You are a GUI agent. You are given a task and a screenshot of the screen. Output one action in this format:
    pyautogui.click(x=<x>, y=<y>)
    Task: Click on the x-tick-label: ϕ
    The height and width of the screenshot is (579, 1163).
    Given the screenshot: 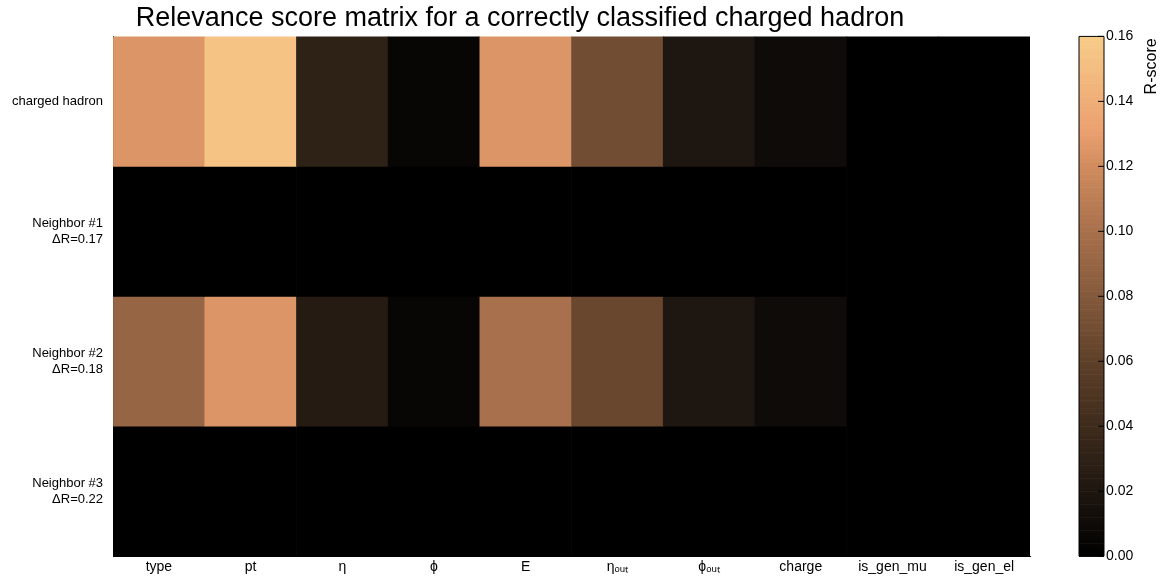 What is the action you would take?
    pyautogui.click(x=434, y=566)
    